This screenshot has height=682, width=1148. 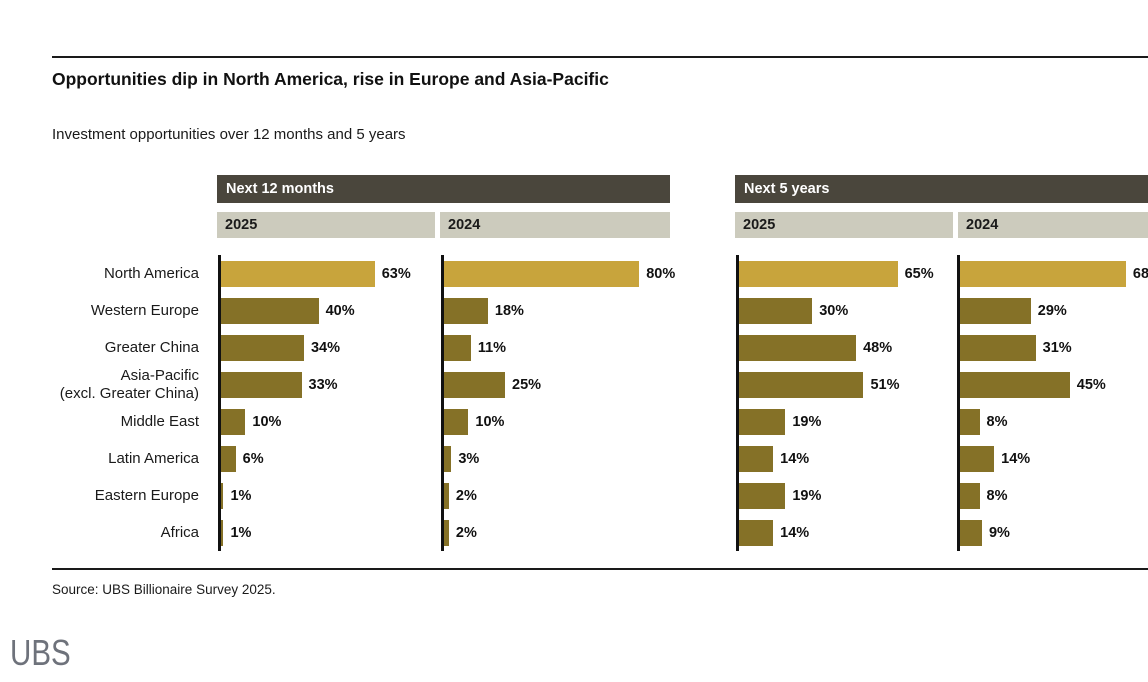 I want to click on bar-value-label: 18%, so click(x=509, y=310).